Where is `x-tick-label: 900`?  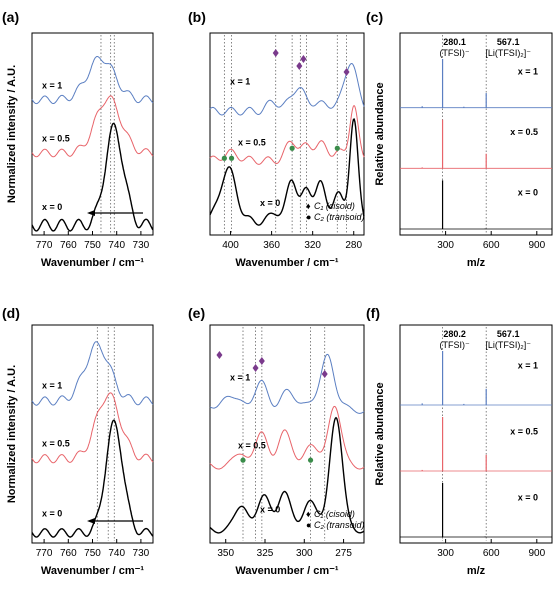 x-tick-label: 900 is located at coordinates (536, 553).